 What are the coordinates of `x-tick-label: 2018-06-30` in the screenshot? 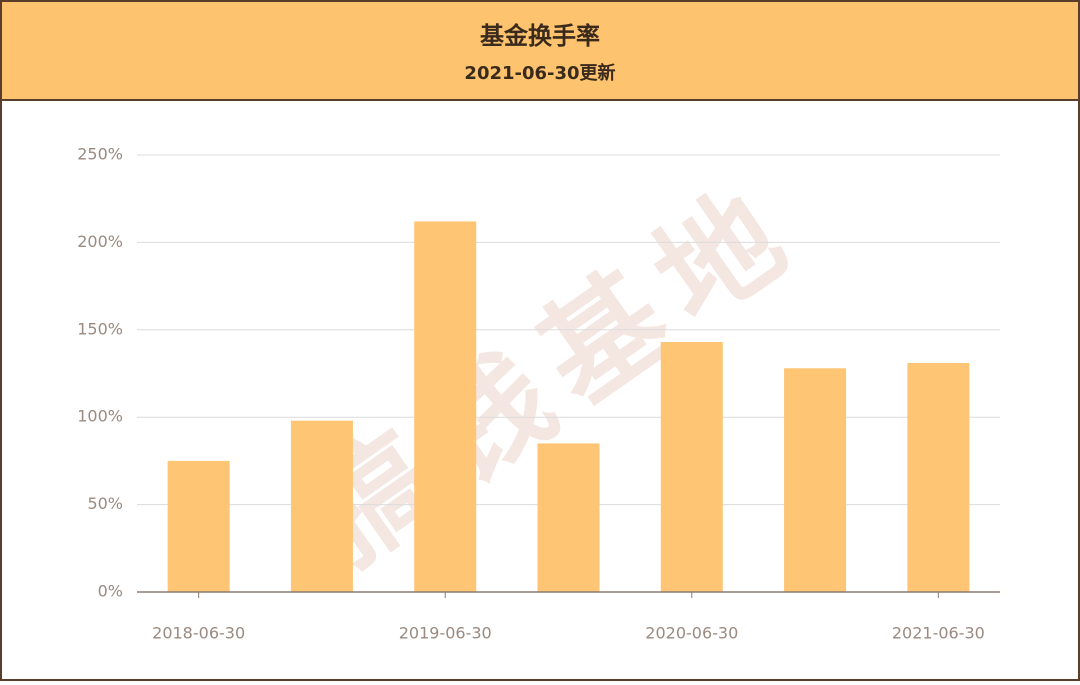 It's located at (198, 633).